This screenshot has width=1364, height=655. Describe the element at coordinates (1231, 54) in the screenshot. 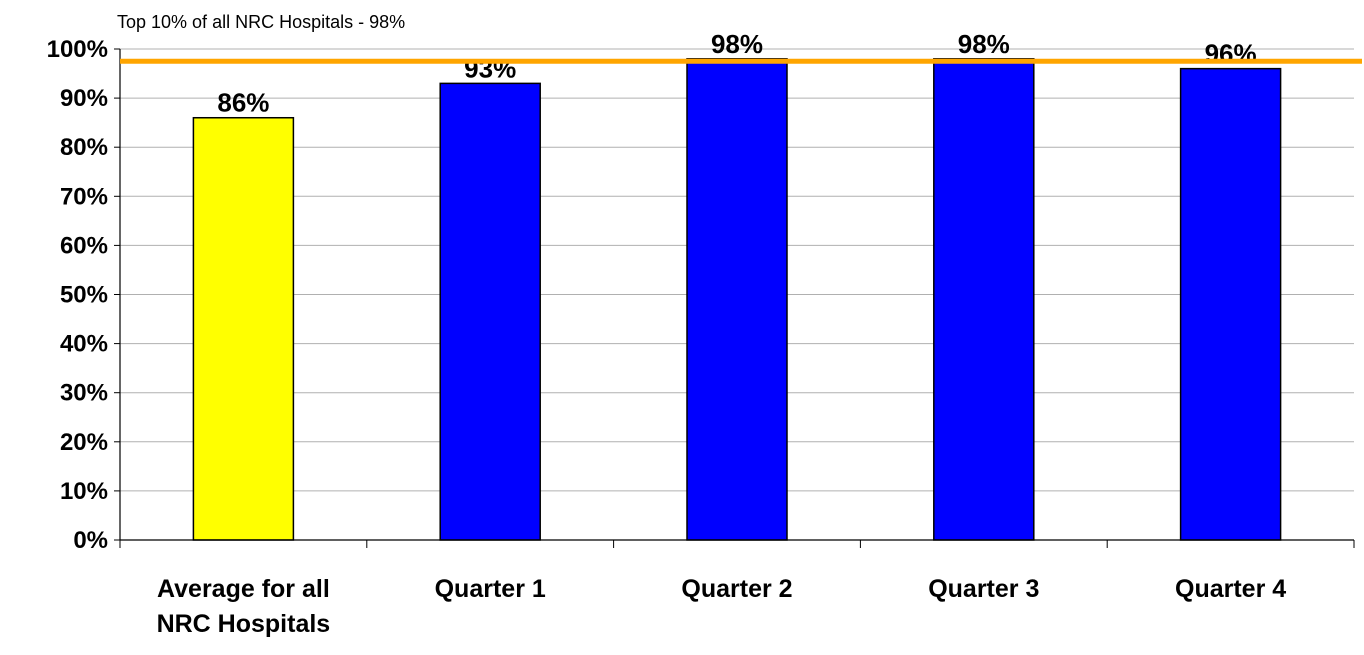

I see `data-label: 96%` at that location.